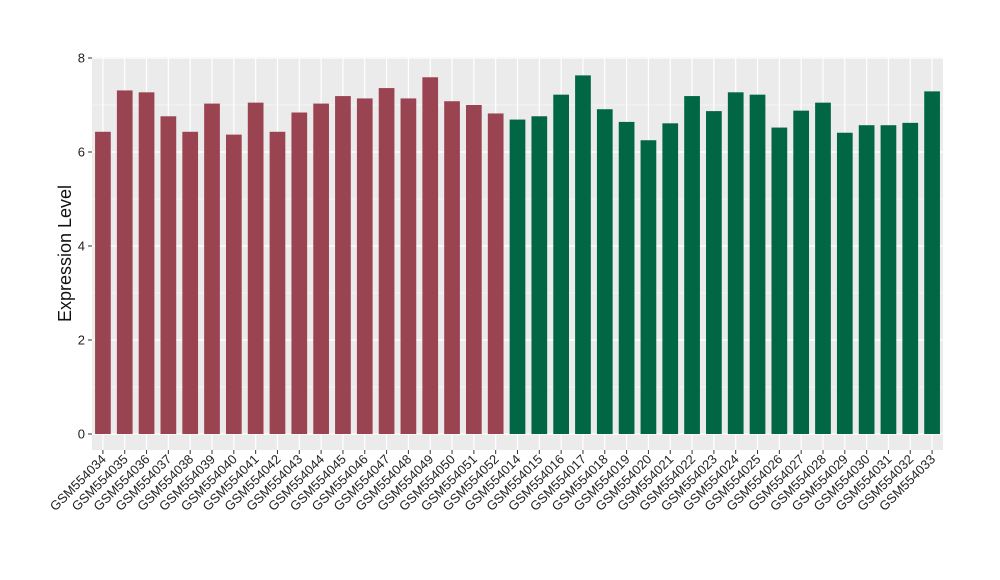  What do you see at coordinates (190, 283) in the screenshot?
I see `bar-GSM554038` at bounding box center [190, 283].